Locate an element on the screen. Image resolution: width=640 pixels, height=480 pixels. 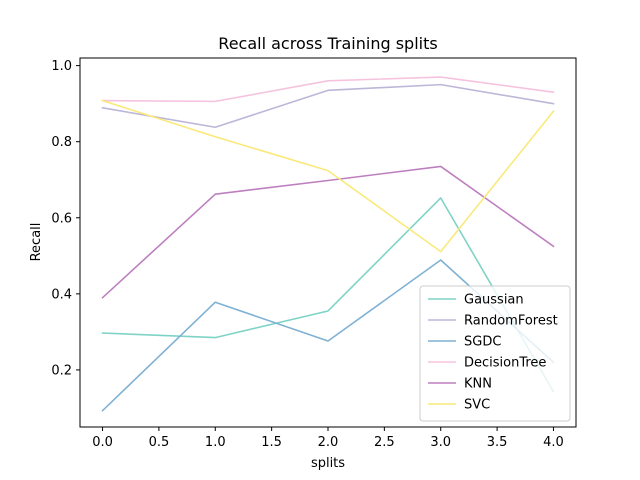
x-tick-label: 3.5 is located at coordinates (497, 442).